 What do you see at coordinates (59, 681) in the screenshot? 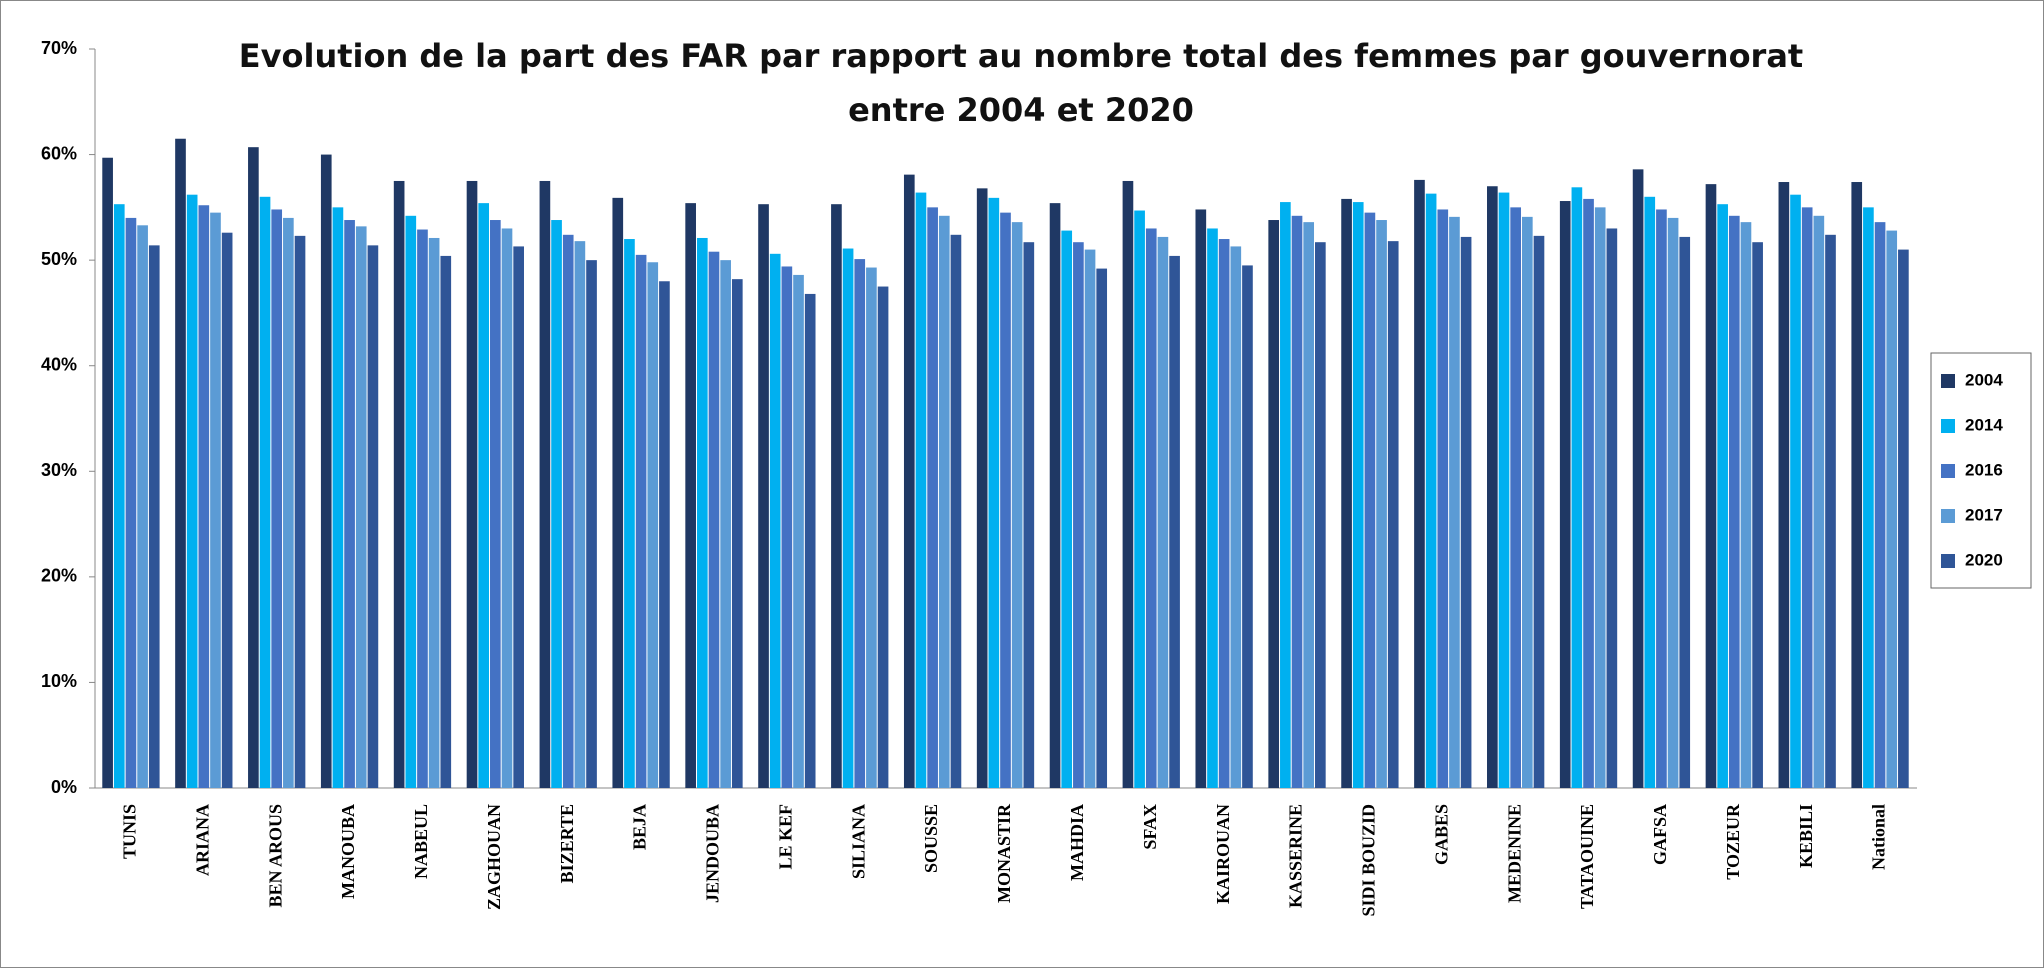
I see `y-tick-label: 10%` at bounding box center [59, 681].